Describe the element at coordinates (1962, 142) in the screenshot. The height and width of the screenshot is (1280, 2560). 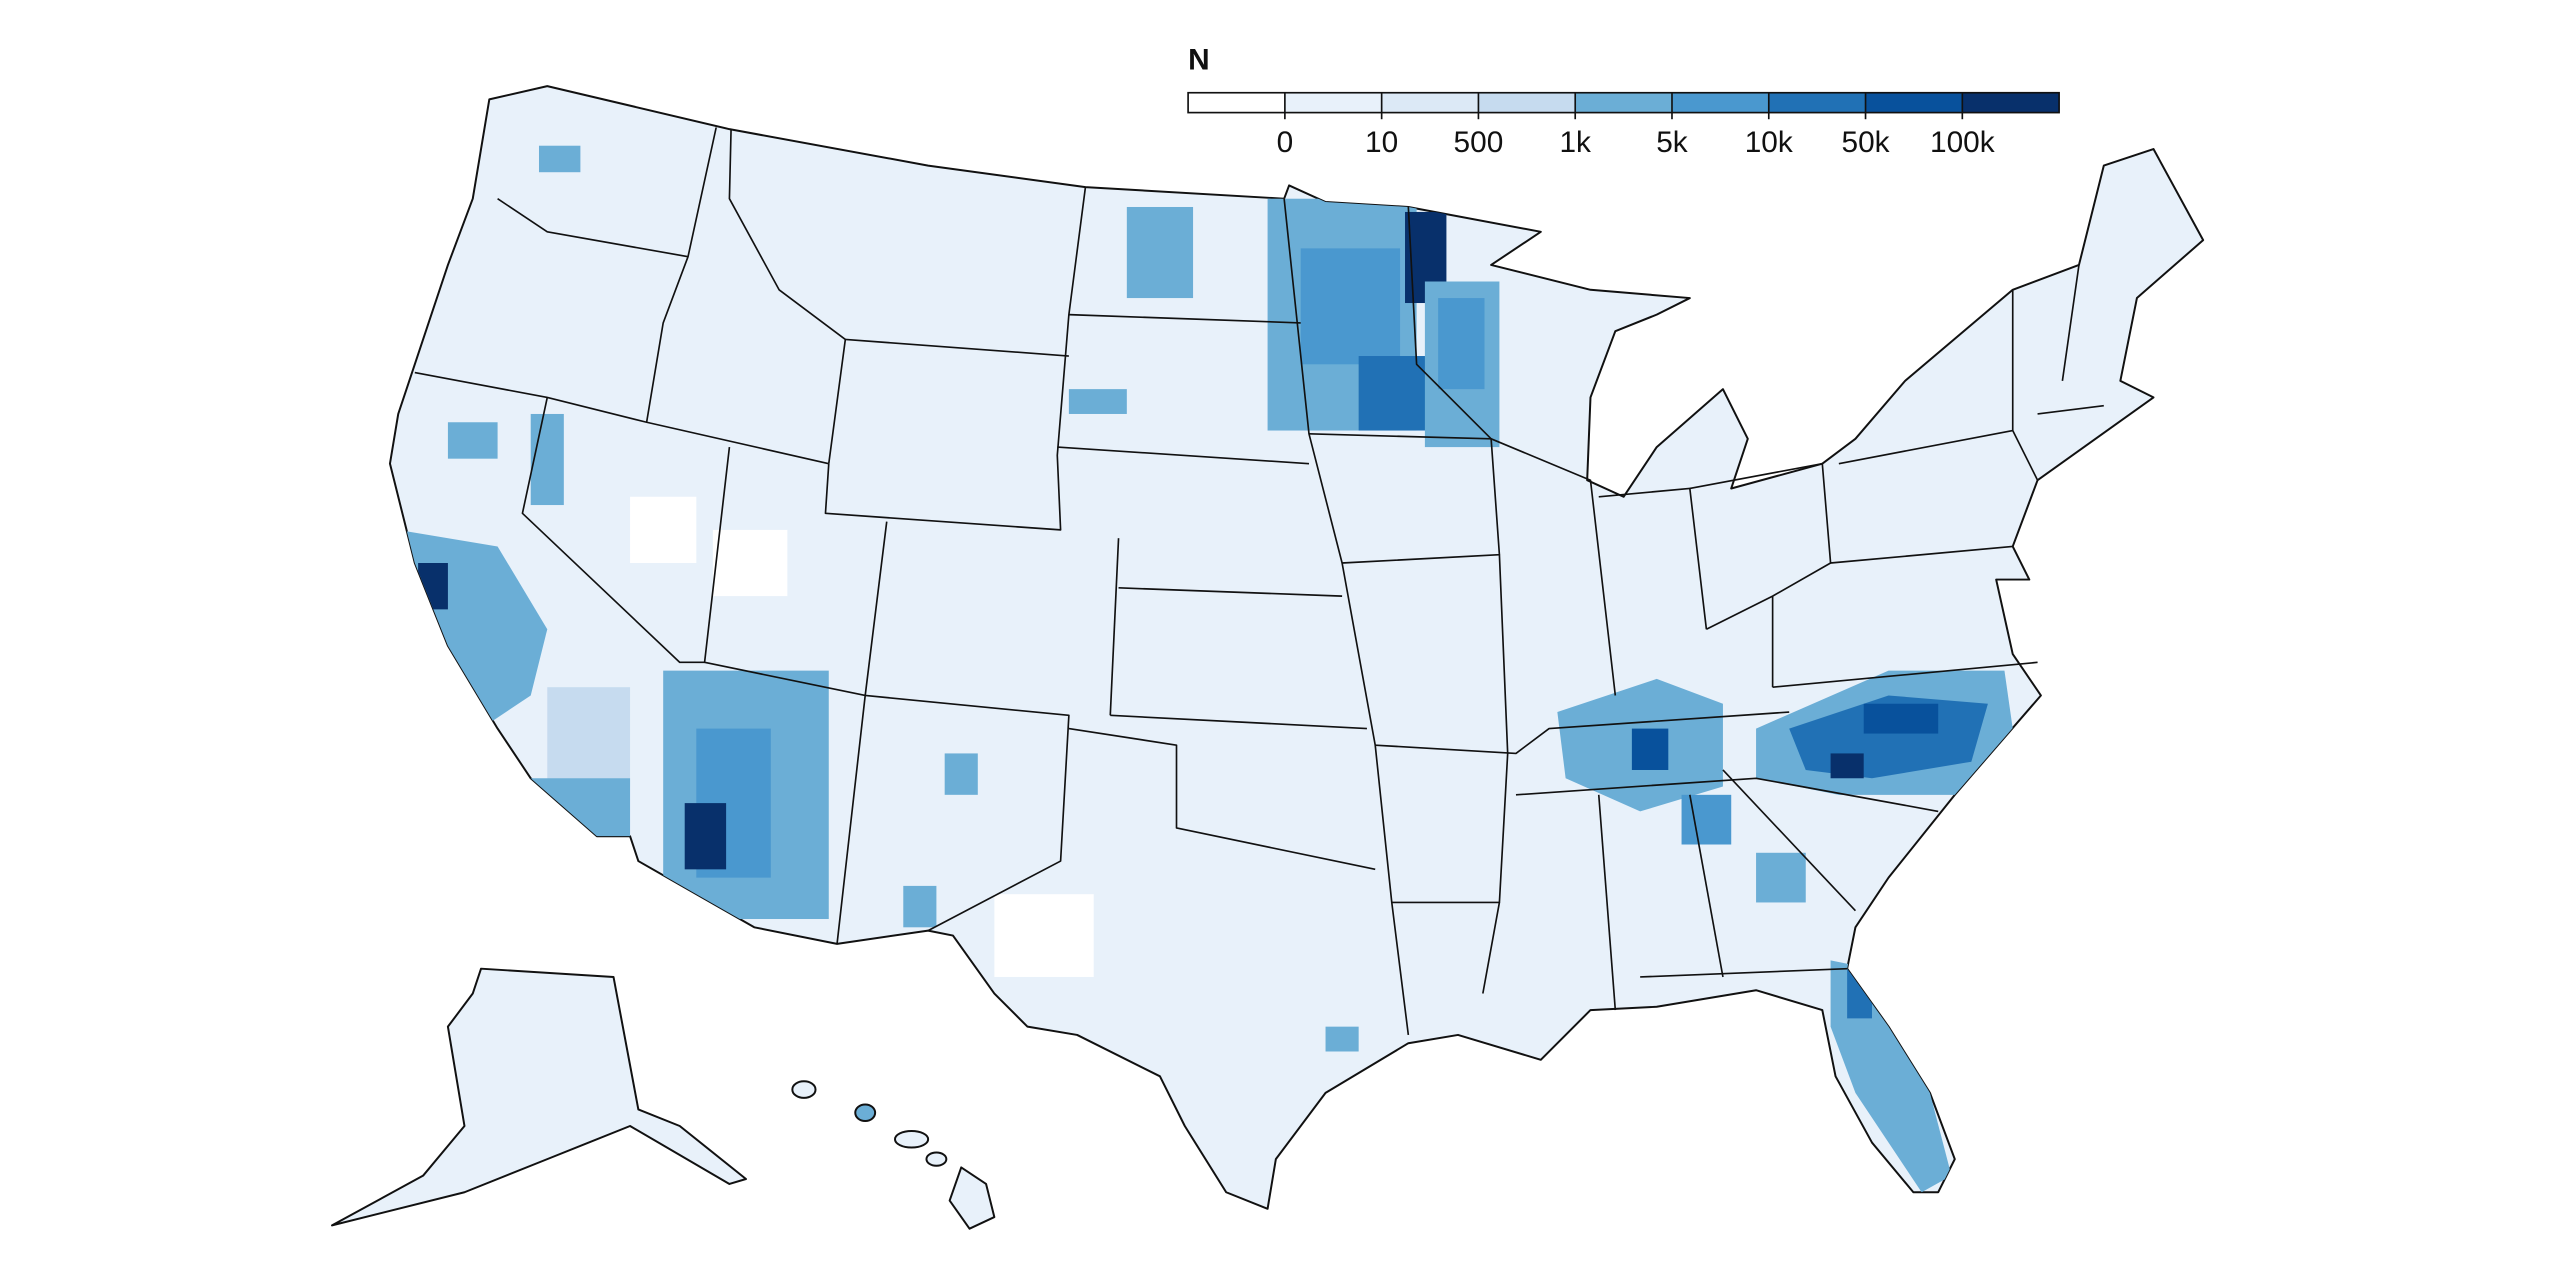
I see `legend-tick-label: 100k` at that location.